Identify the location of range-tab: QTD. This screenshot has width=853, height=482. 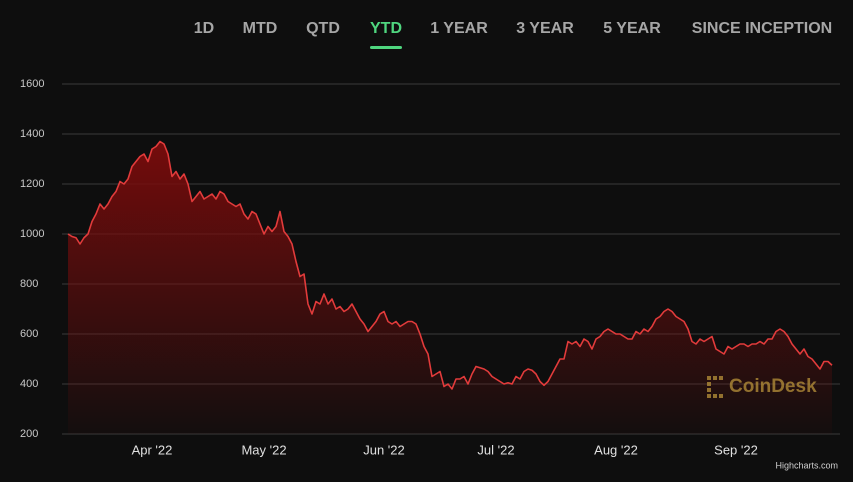
(323, 28).